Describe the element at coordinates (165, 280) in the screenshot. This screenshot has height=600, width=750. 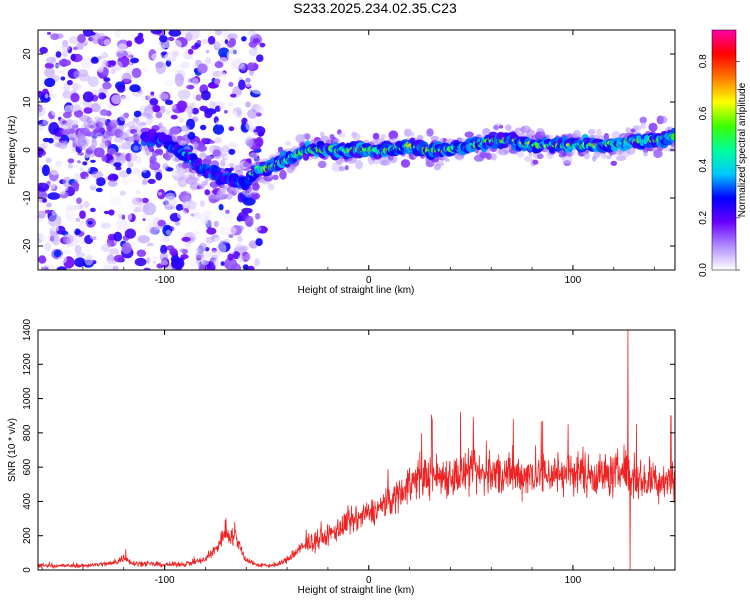
I see `heatmap-x-tick-label: -100` at that location.